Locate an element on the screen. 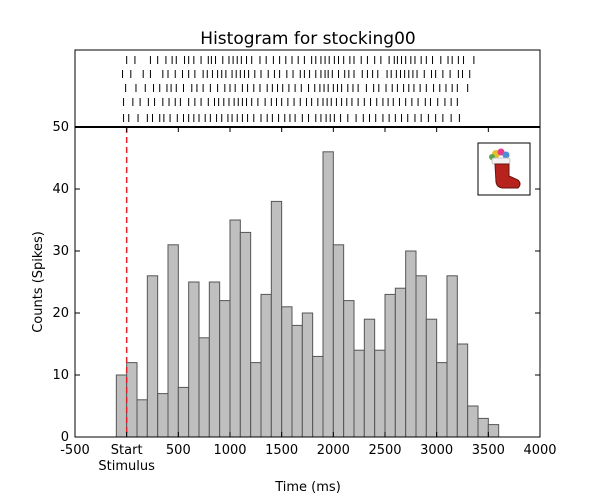 The height and width of the screenshot is (500, 600). x-tick-label: -500 is located at coordinates (75, 450).